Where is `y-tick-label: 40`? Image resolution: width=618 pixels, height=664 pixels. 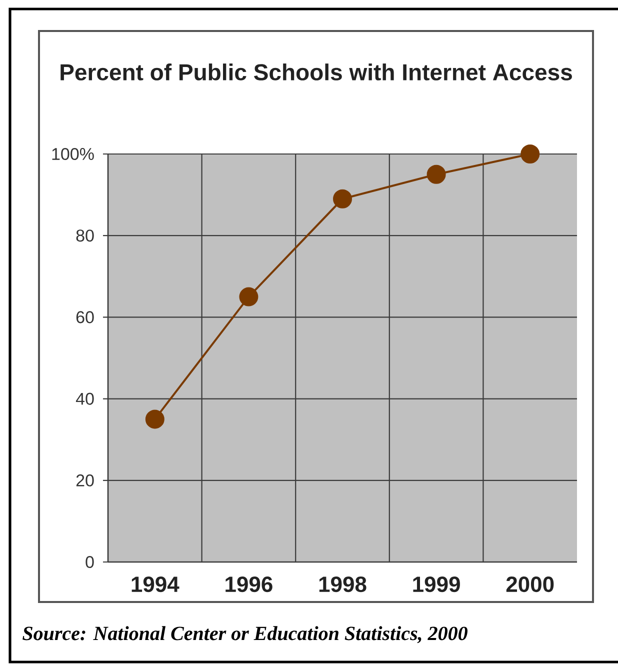 y-tick-label: 40 is located at coordinates (85, 398).